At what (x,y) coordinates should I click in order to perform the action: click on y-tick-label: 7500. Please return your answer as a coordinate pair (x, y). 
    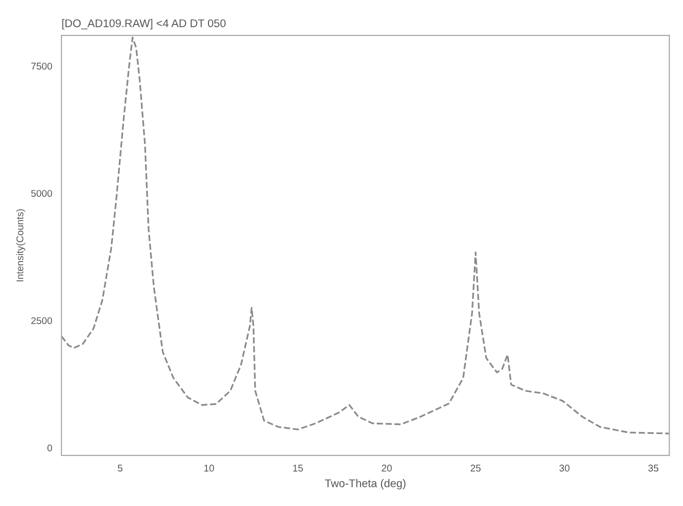
    Looking at the image, I should click on (41, 66).